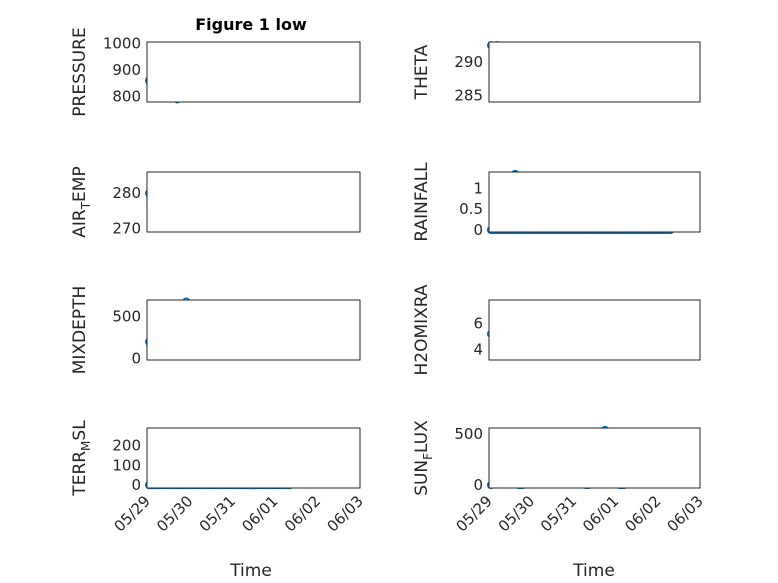  I want to click on sun_flux-axes-frame, so click(594, 458).